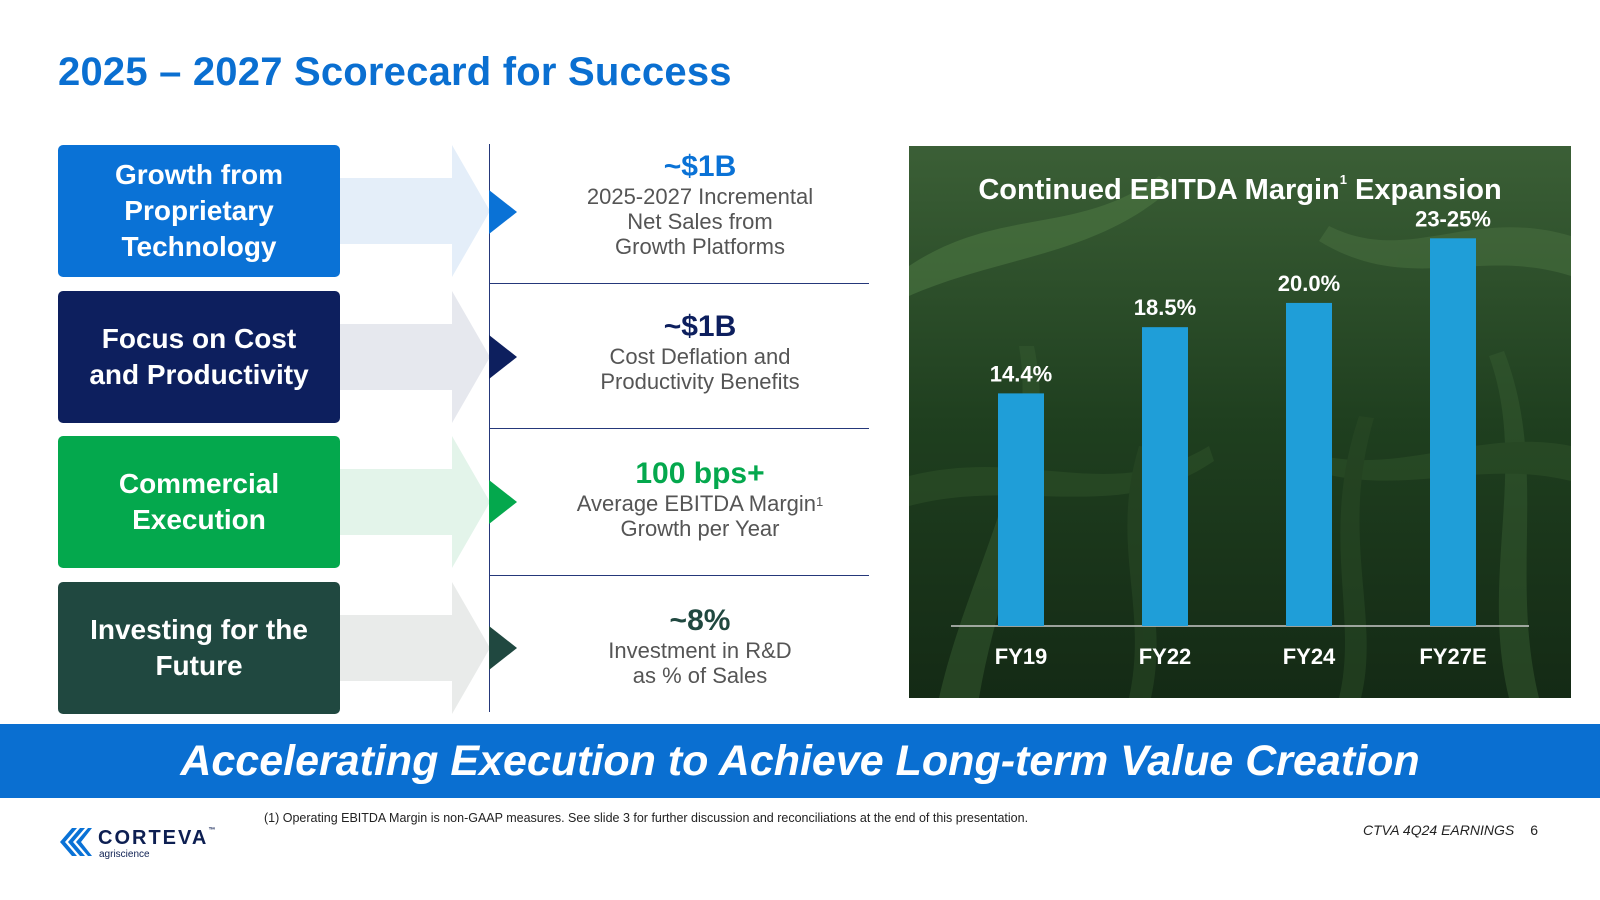 This screenshot has height=900, width=1600. Describe the element at coordinates (700, 528) in the screenshot. I see `desc-text: Growth per Year` at that location.